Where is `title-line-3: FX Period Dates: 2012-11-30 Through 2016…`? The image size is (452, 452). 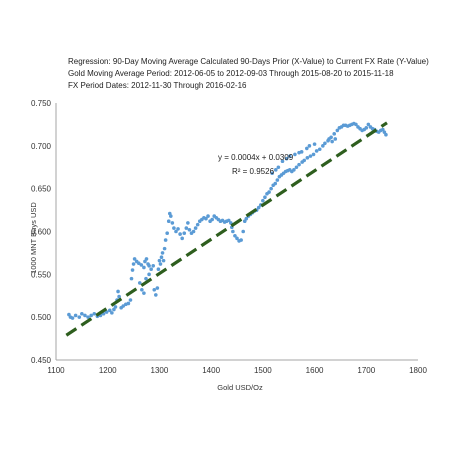 title-line-3: FX Period Dates: 2012-11-30 Through 2016… is located at coordinates (157, 85).